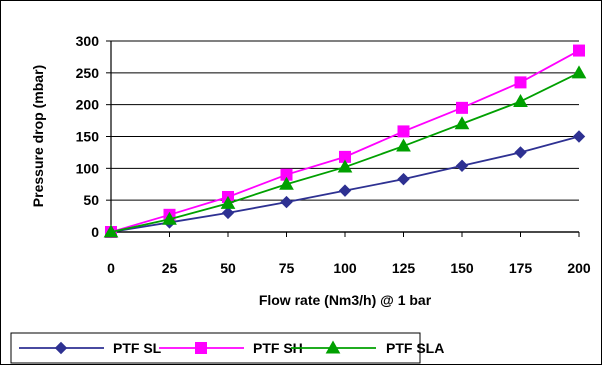 The height and width of the screenshot is (368, 604). I want to click on y-tick-label-250: 250, so click(88, 73).